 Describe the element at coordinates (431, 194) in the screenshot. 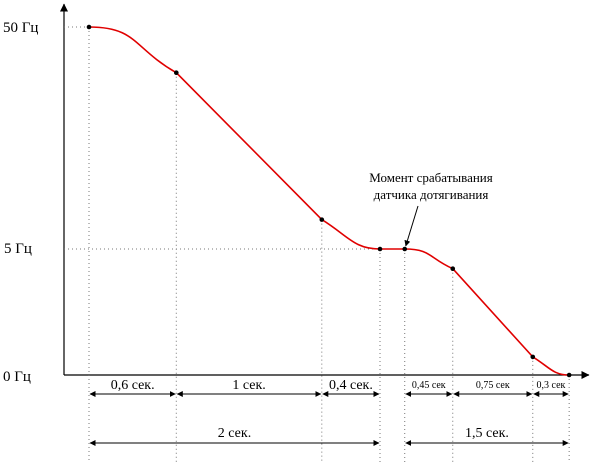

I see `annotation-line-2: датчика дотягивания` at that location.